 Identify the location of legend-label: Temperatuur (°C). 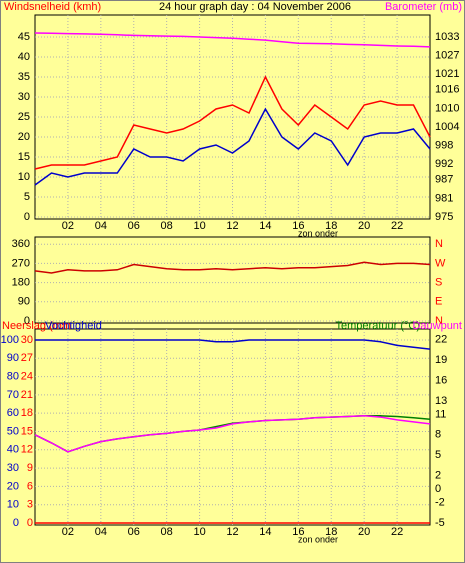
(378, 326).